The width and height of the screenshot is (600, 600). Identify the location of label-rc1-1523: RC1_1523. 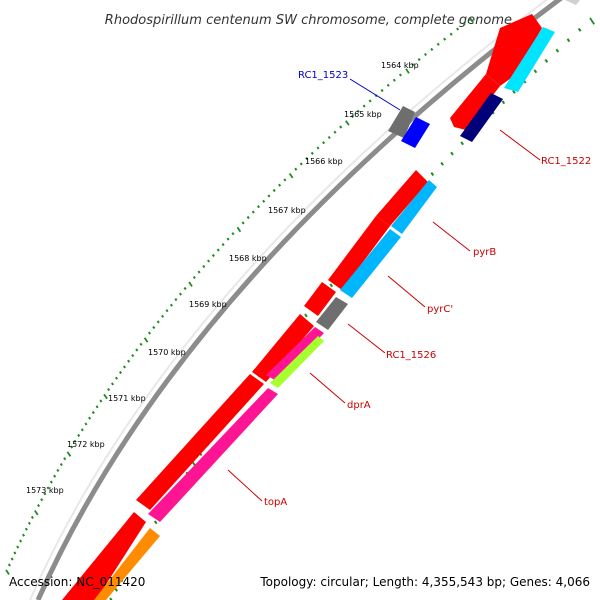
(323, 75).